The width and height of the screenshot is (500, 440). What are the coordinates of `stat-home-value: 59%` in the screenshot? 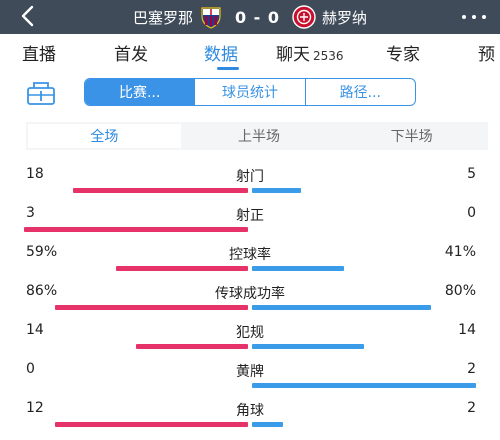 It's located at (42, 252).